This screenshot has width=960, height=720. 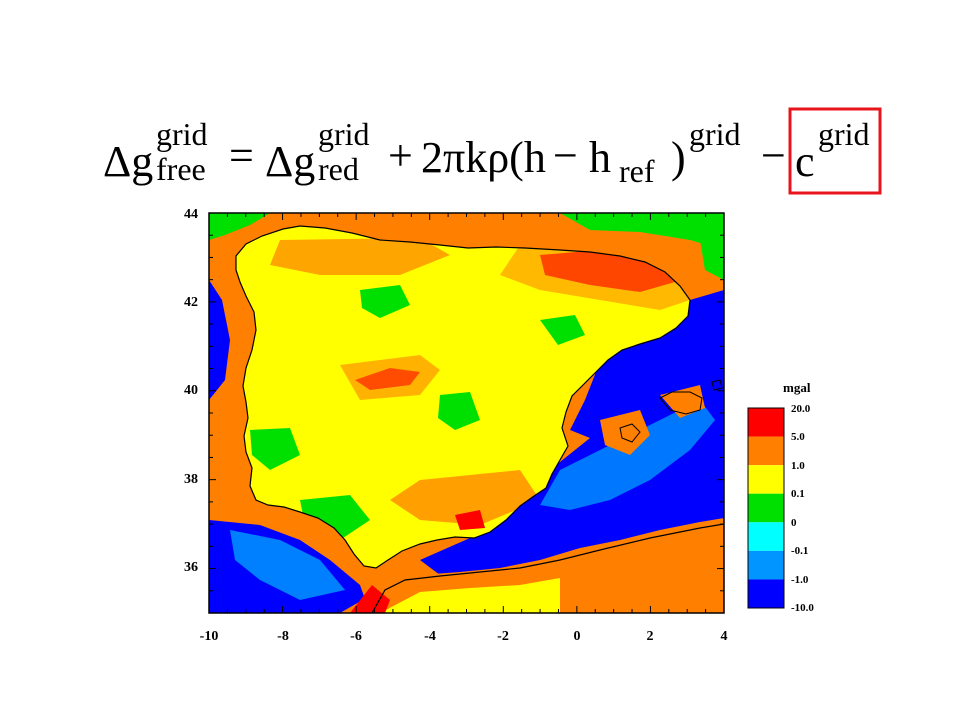 What do you see at coordinates (565, 155) in the screenshot?
I see `formula-minus1: −` at bounding box center [565, 155].